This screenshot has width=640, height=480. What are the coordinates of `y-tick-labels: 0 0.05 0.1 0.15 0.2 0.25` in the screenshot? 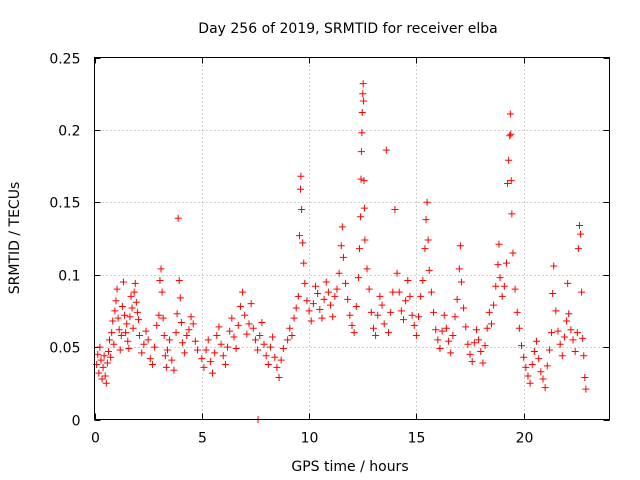 It's located at (64, 241).